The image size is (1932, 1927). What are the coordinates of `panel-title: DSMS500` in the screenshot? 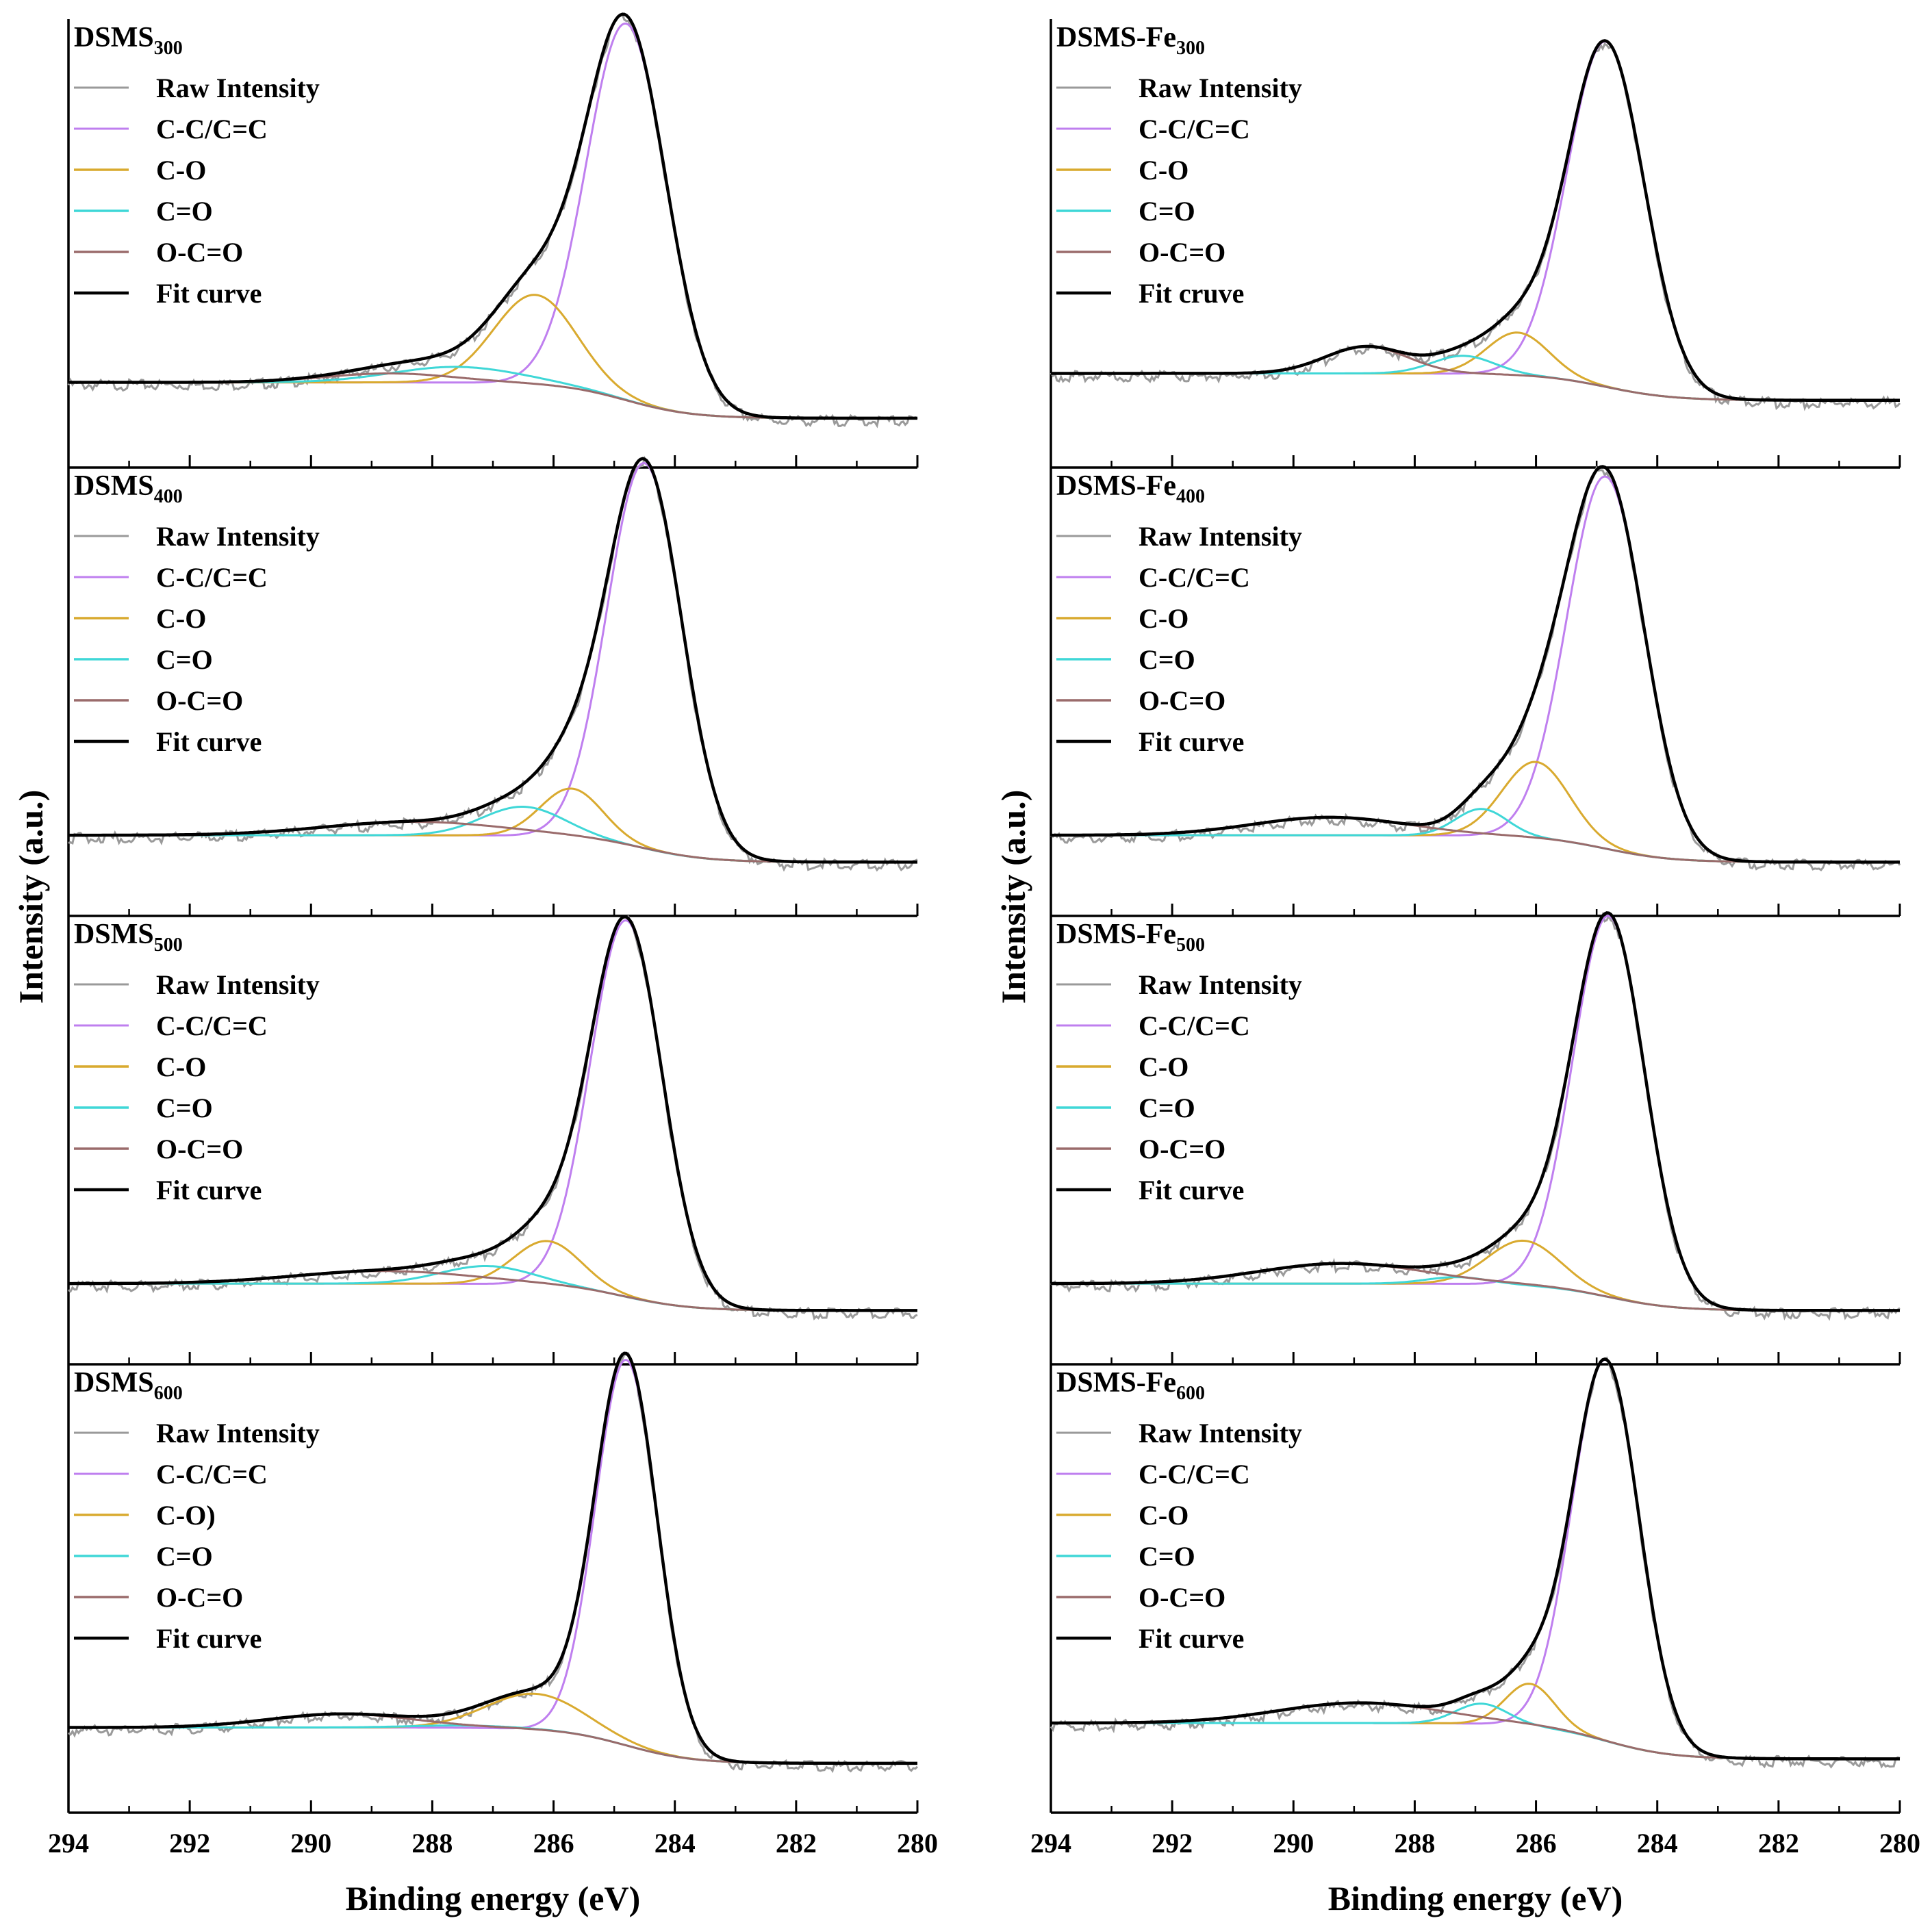 It's located at (128, 937).